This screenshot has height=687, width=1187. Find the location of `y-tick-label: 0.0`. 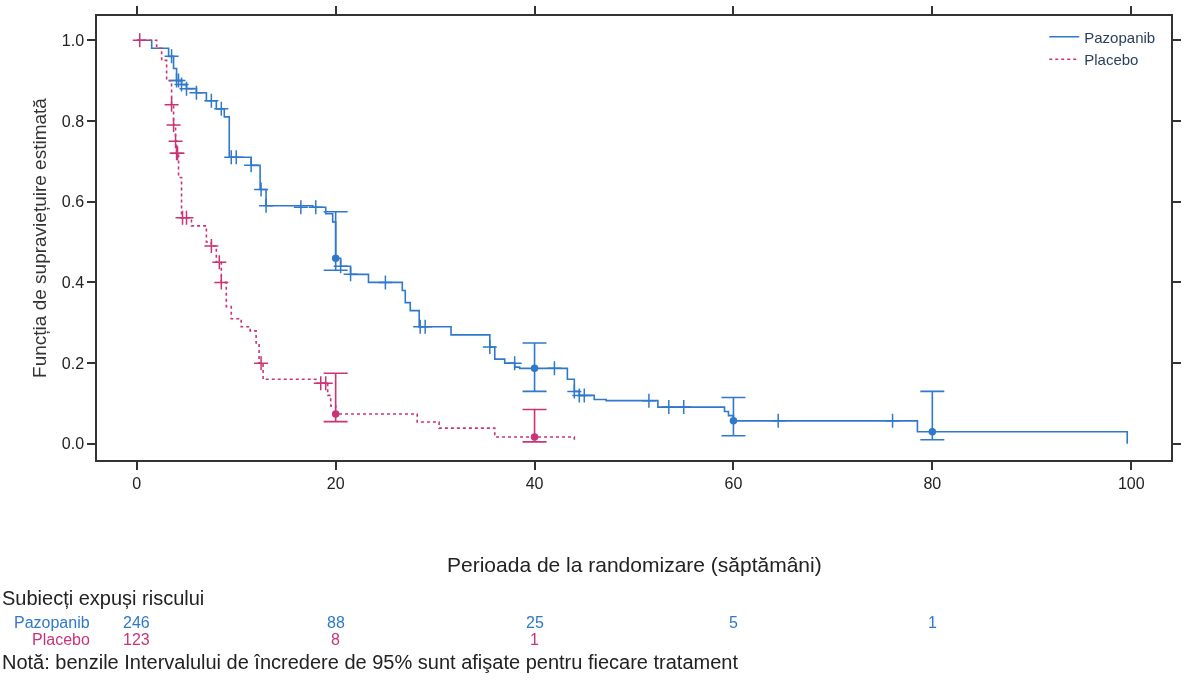

y-tick-label: 0.0 is located at coordinates (73, 444).